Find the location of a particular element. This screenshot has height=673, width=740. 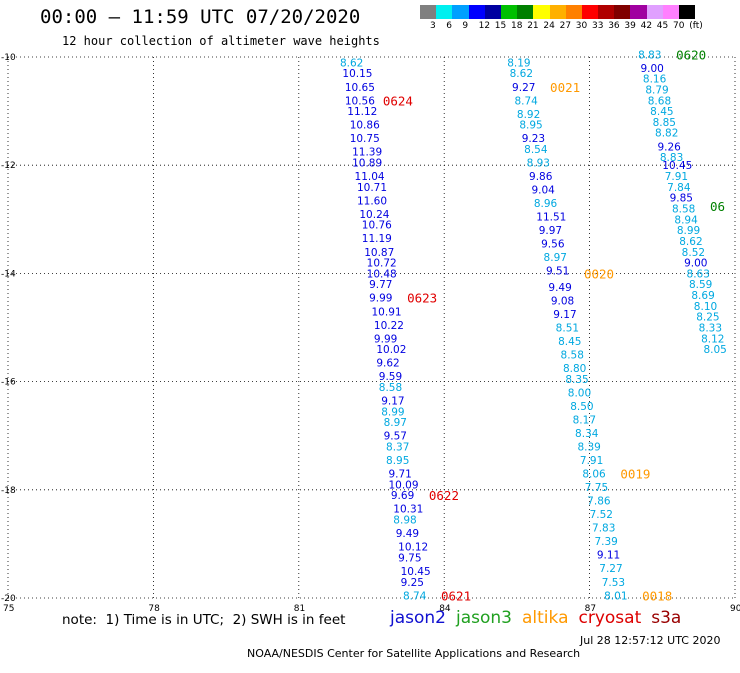

swh-reading: 9.97 is located at coordinates (550, 231).